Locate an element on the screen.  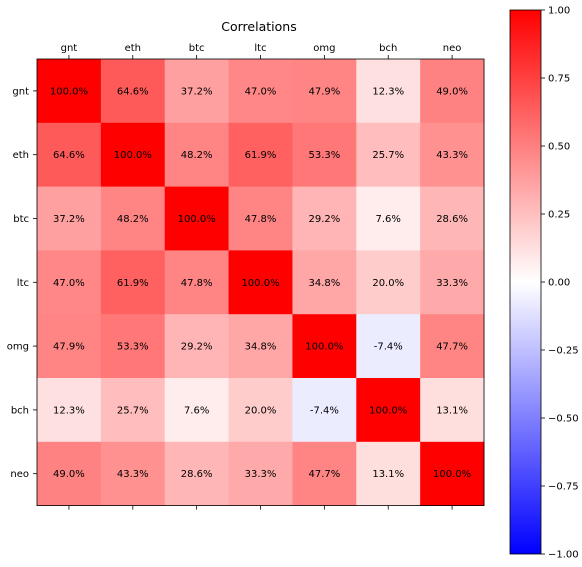
heatmap-cell-label: 13.1% is located at coordinates (388, 474).